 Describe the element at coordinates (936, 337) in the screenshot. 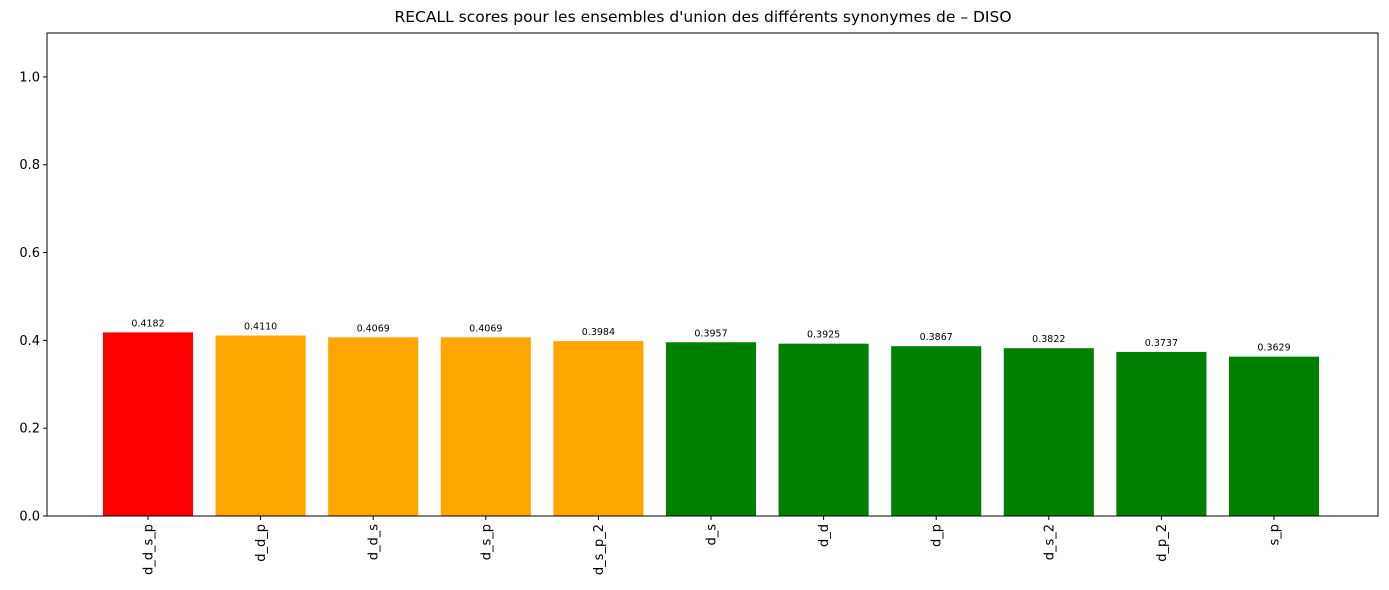

I see `bar-value-label: 0.3867` at that location.